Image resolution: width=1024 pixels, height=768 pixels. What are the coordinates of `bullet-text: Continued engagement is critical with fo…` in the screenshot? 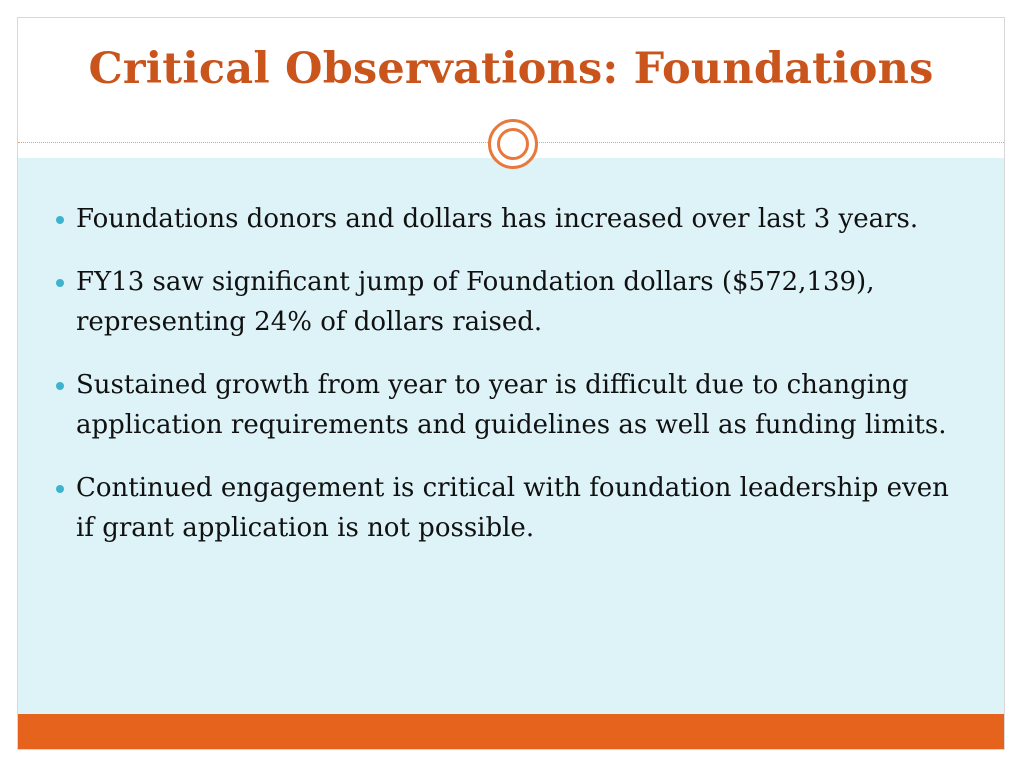 It's located at (512, 508).